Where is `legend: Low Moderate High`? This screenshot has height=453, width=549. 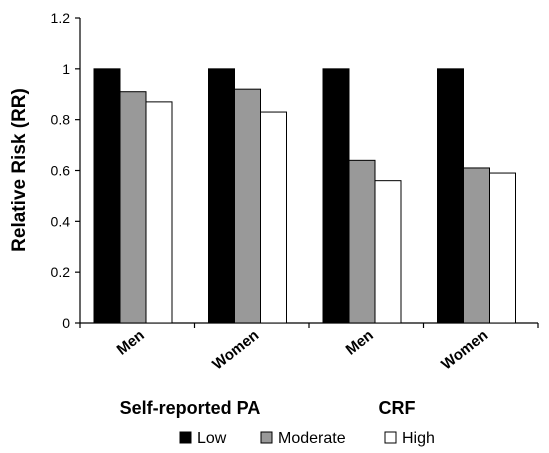 legend: Low Moderate High is located at coordinates (307, 438).